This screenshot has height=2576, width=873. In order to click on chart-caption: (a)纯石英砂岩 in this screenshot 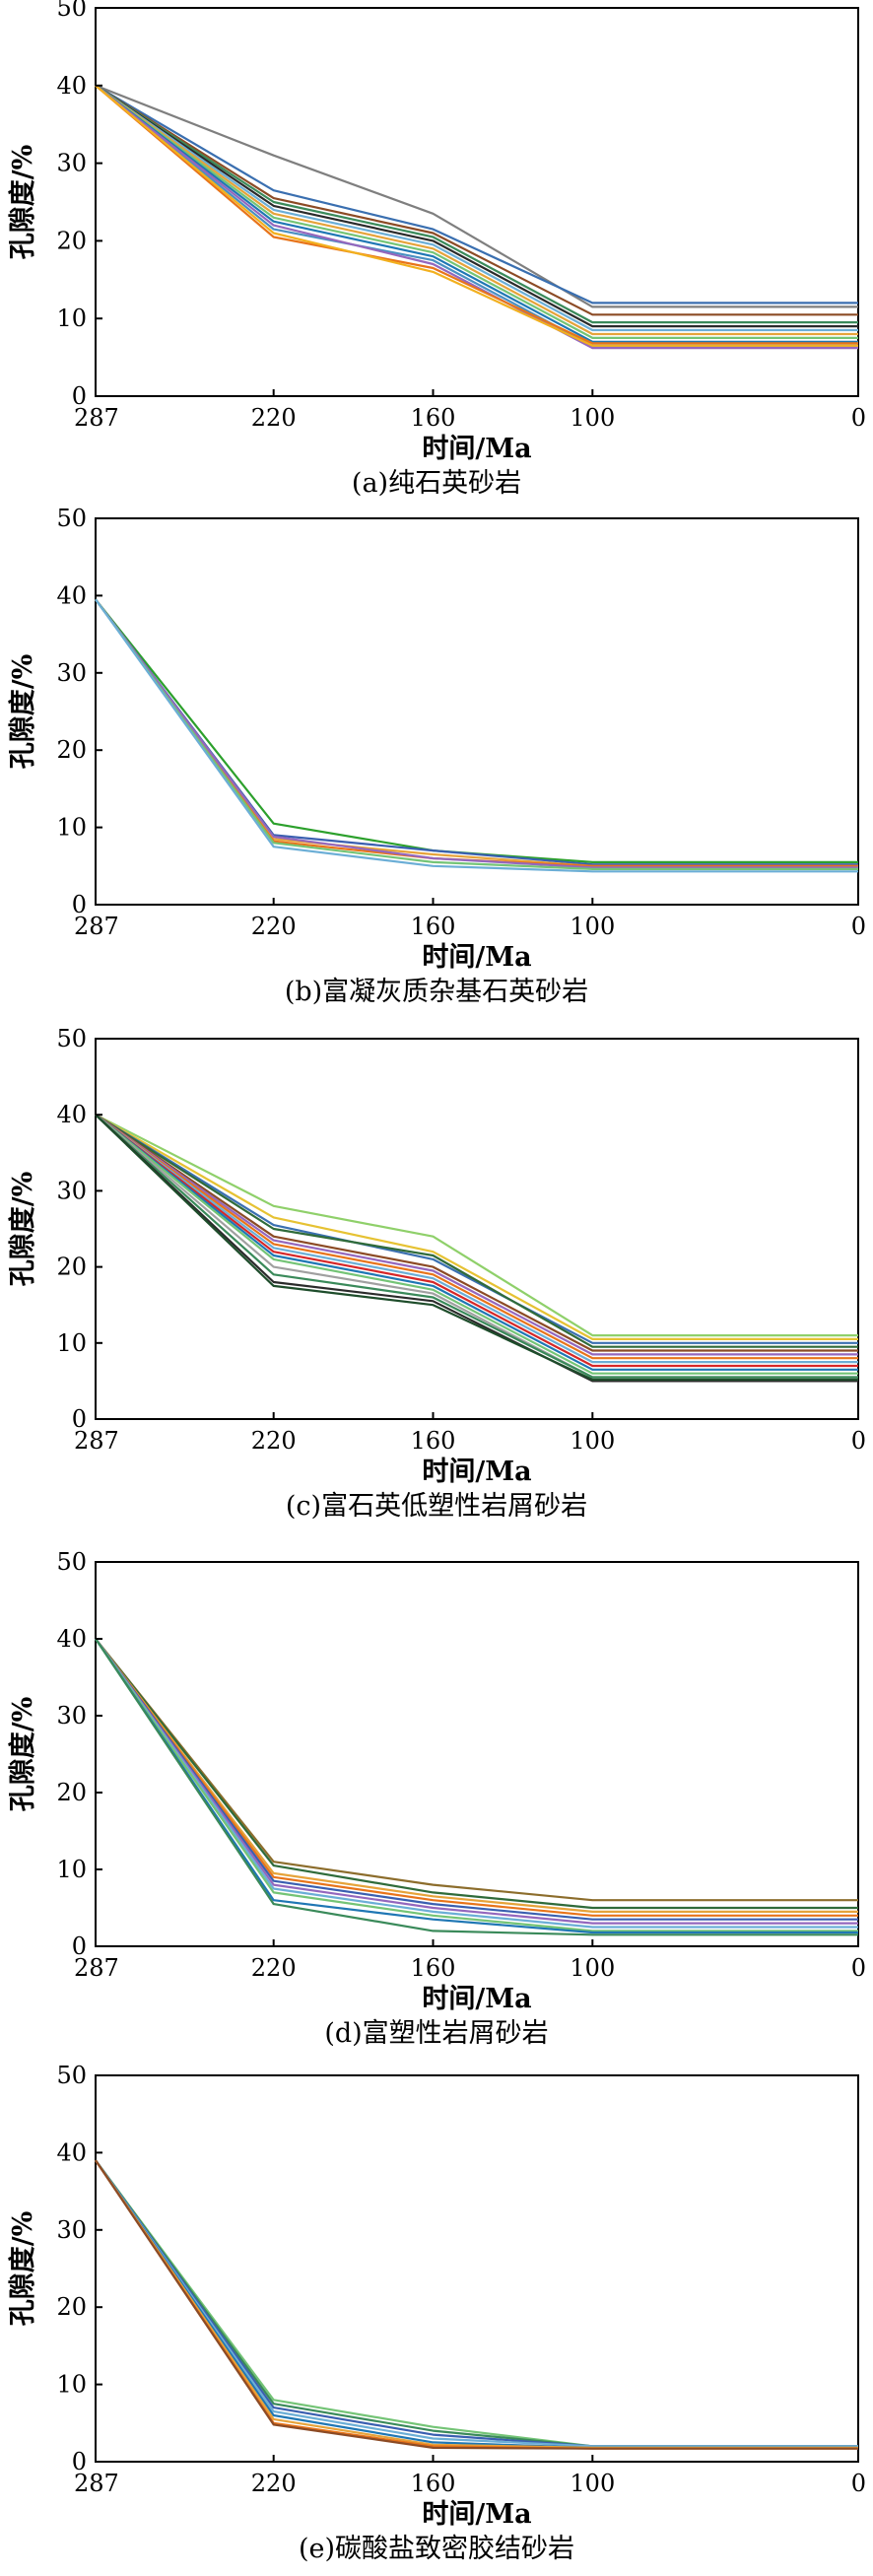, I will do `click(436, 483)`.